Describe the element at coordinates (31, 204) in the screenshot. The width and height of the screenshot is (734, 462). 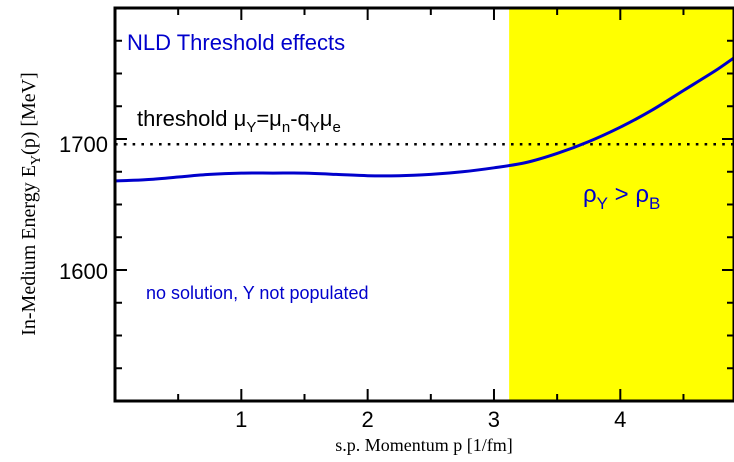
I see `y-axis-label: In-Medium Energy EY(p) [MeV]` at that location.